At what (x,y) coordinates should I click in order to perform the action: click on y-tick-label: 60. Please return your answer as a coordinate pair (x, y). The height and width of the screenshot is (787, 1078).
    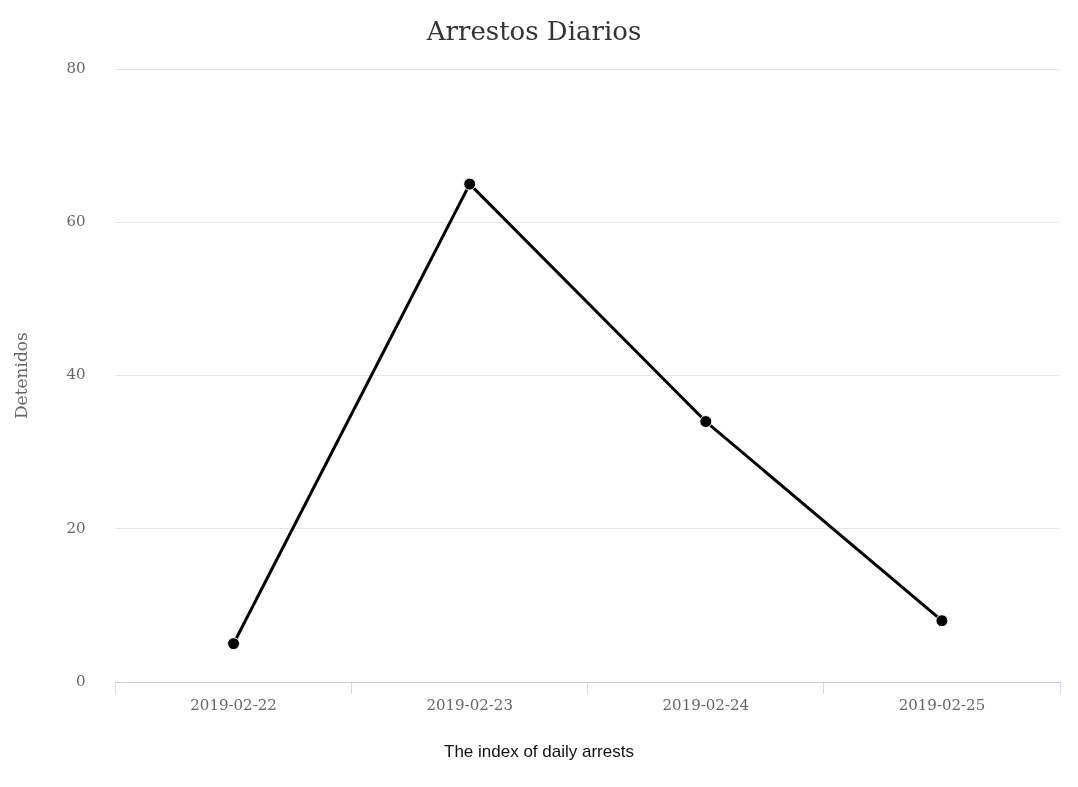
    Looking at the image, I should click on (76, 221).